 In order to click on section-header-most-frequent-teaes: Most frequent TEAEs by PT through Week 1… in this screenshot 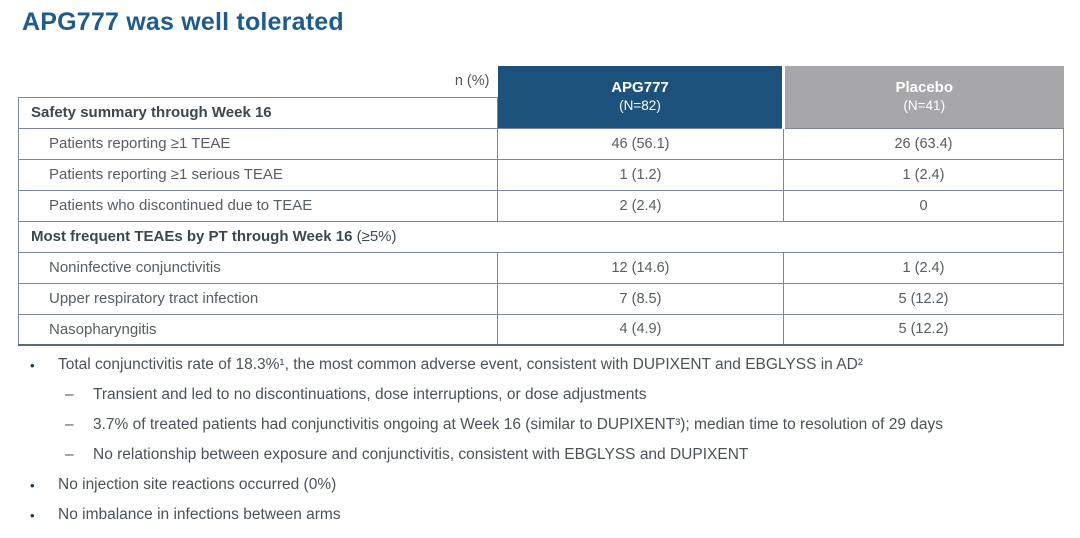, I will do `click(541, 236)`.